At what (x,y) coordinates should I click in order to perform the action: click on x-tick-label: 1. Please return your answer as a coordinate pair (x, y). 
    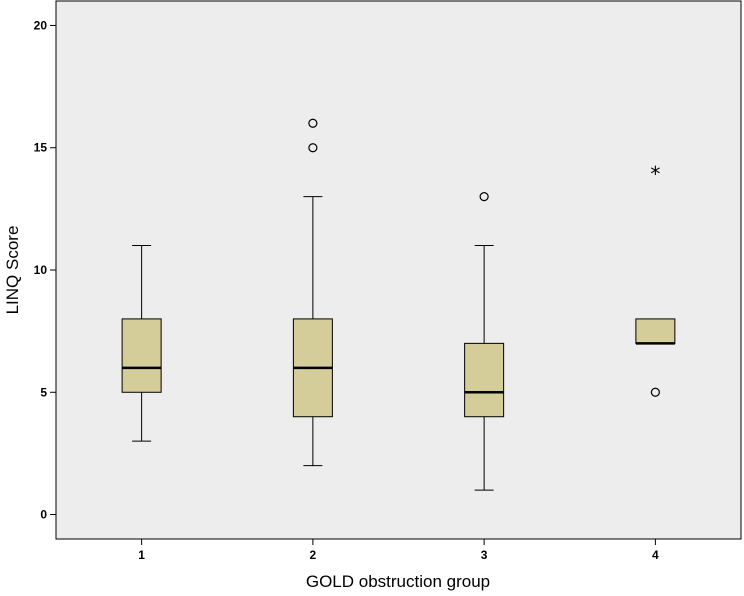
    Looking at the image, I should click on (141, 555).